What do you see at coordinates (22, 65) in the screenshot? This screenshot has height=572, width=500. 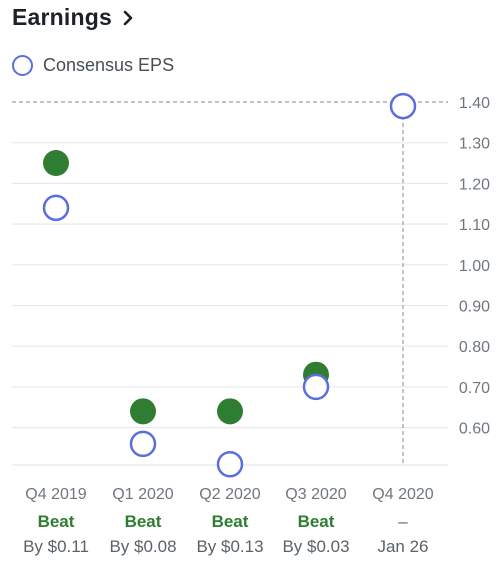 I see `consensus-legend-marker` at bounding box center [22, 65].